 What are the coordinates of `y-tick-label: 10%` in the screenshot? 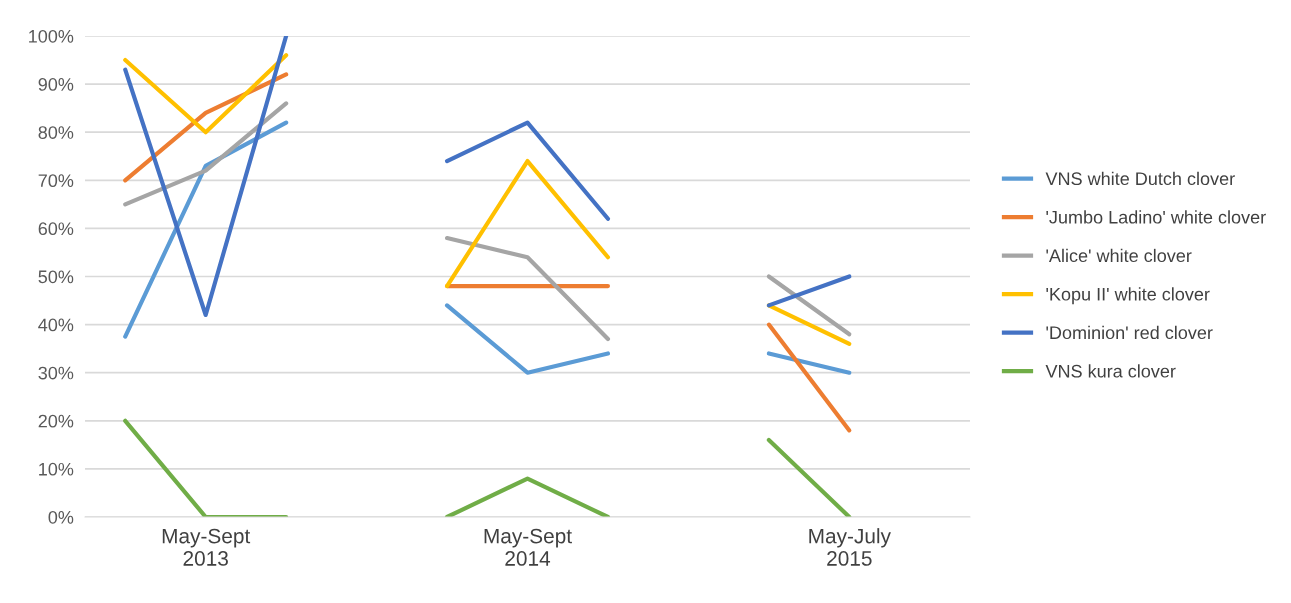 It's located at (56, 469).